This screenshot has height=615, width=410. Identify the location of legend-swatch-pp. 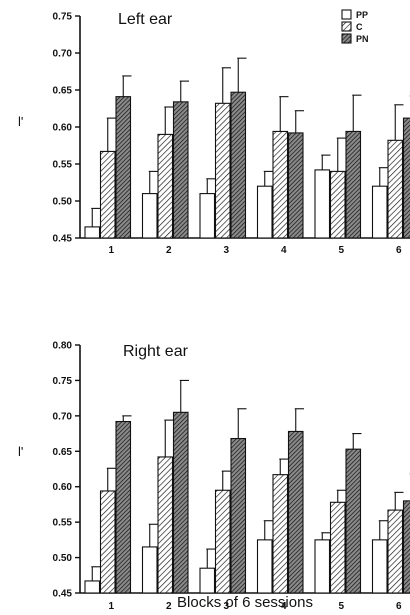
(346, 14).